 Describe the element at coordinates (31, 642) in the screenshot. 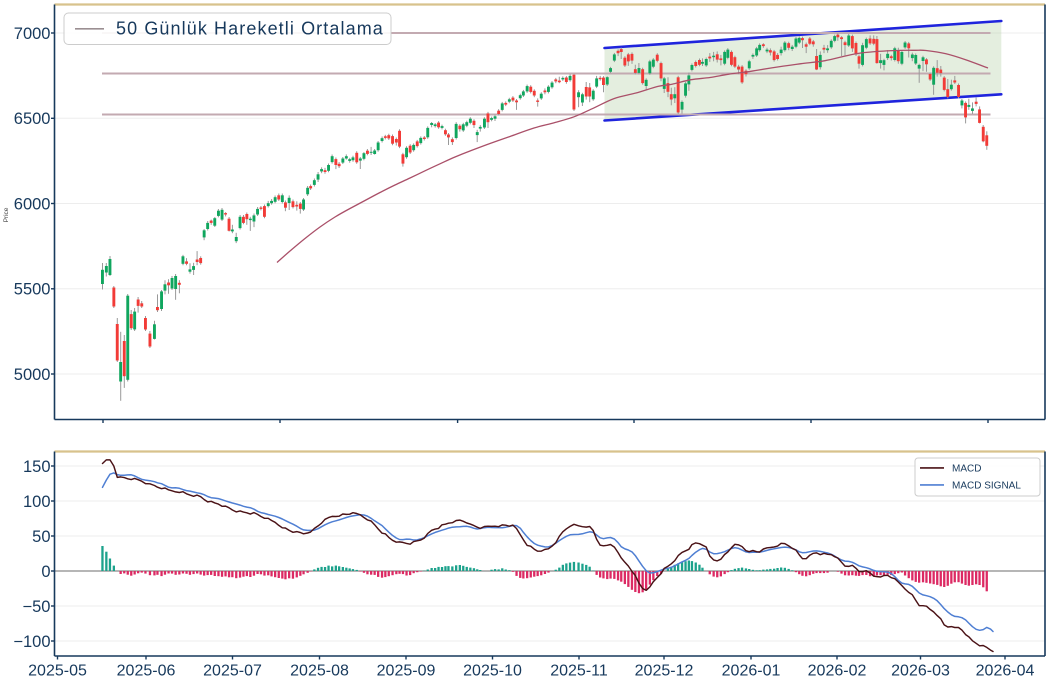

I see `svg-text: −100` at that location.